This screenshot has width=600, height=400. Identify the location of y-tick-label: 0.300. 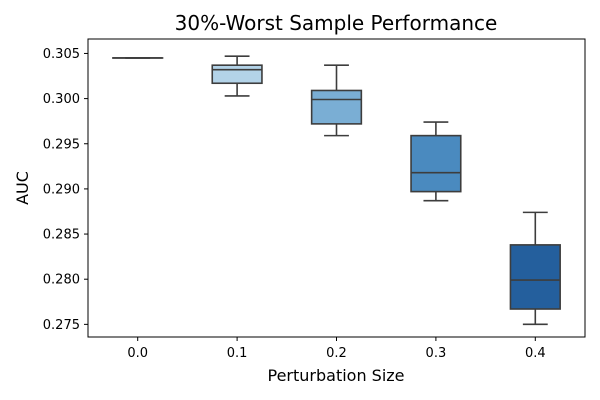
(61, 99).